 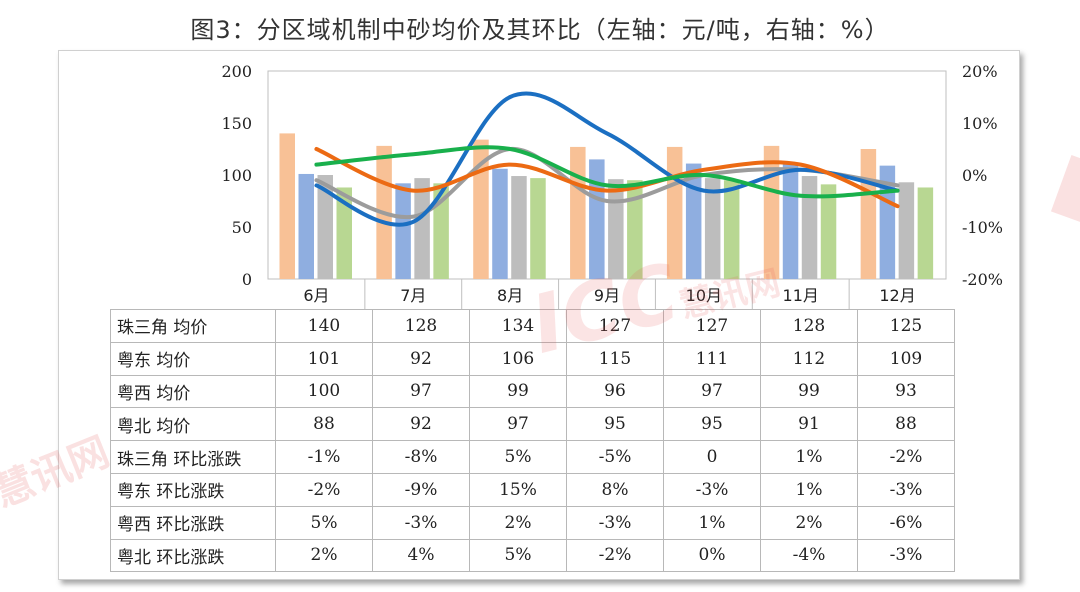 What do you see at coordinates (801, 295) in the screenshot?
I see `category-label: 11月` at bounding box center [801, 295].